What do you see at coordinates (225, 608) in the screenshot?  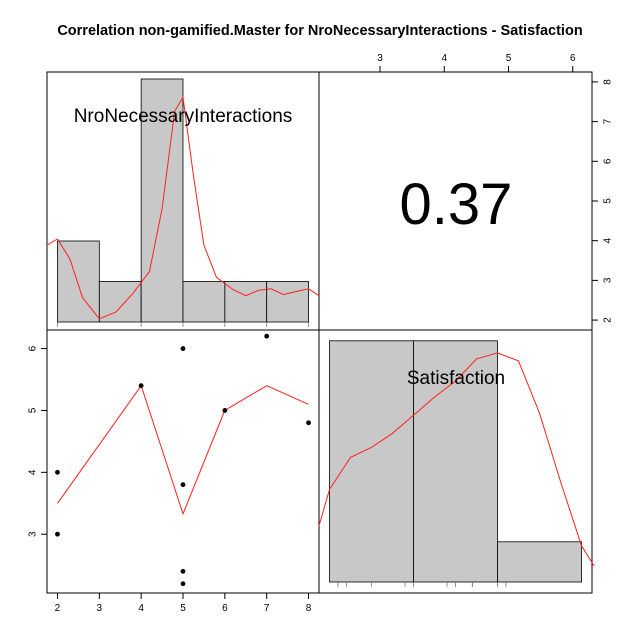 I see `bottom-axis-tick-label: 6` at bounding box center [225, 608].